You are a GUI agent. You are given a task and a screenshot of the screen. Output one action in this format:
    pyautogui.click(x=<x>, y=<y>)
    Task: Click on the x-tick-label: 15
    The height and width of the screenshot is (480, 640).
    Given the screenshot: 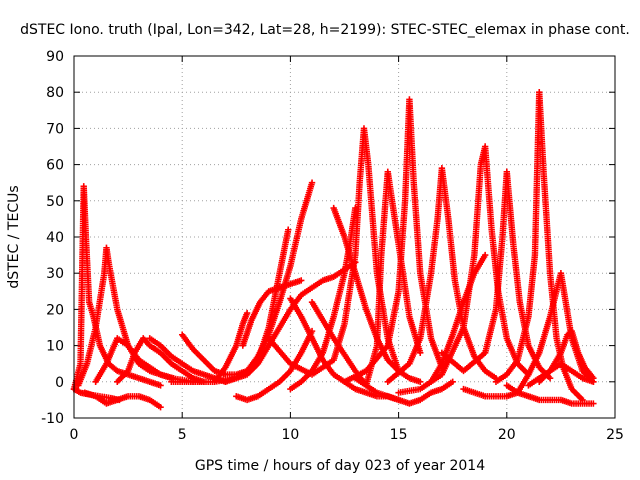 What is the action you would take?
    pyautogui.click(x=399, y=435)
    